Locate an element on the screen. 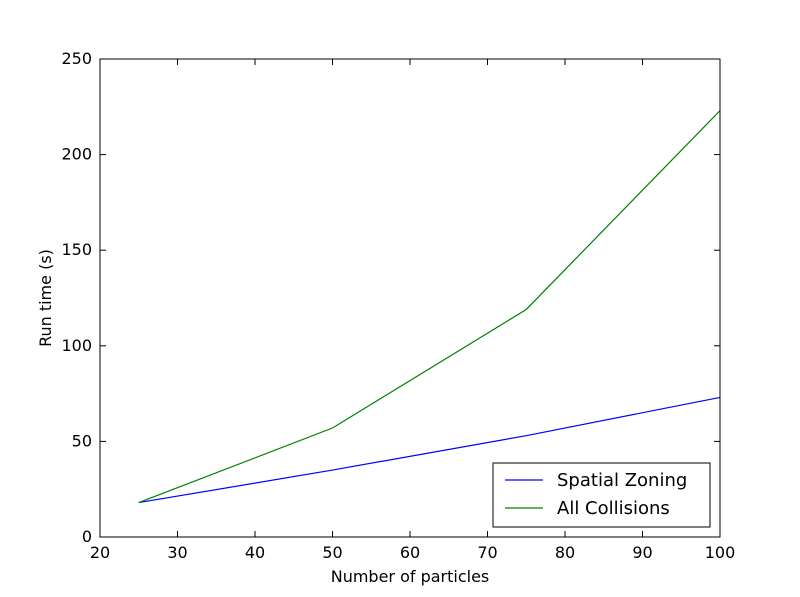 The image size is (800, 597). x-tick-label: 60 is located at coordinates (410, 552).